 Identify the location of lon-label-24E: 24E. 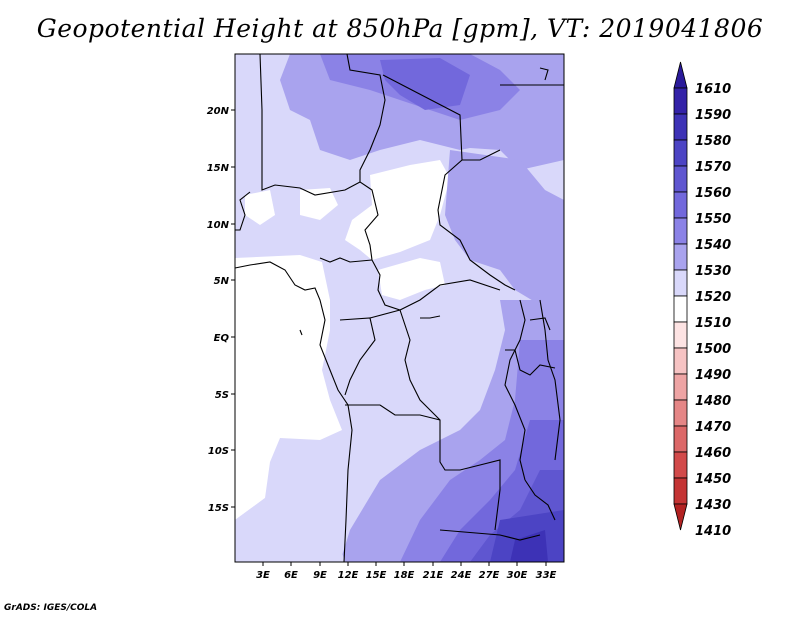
(461, 575).